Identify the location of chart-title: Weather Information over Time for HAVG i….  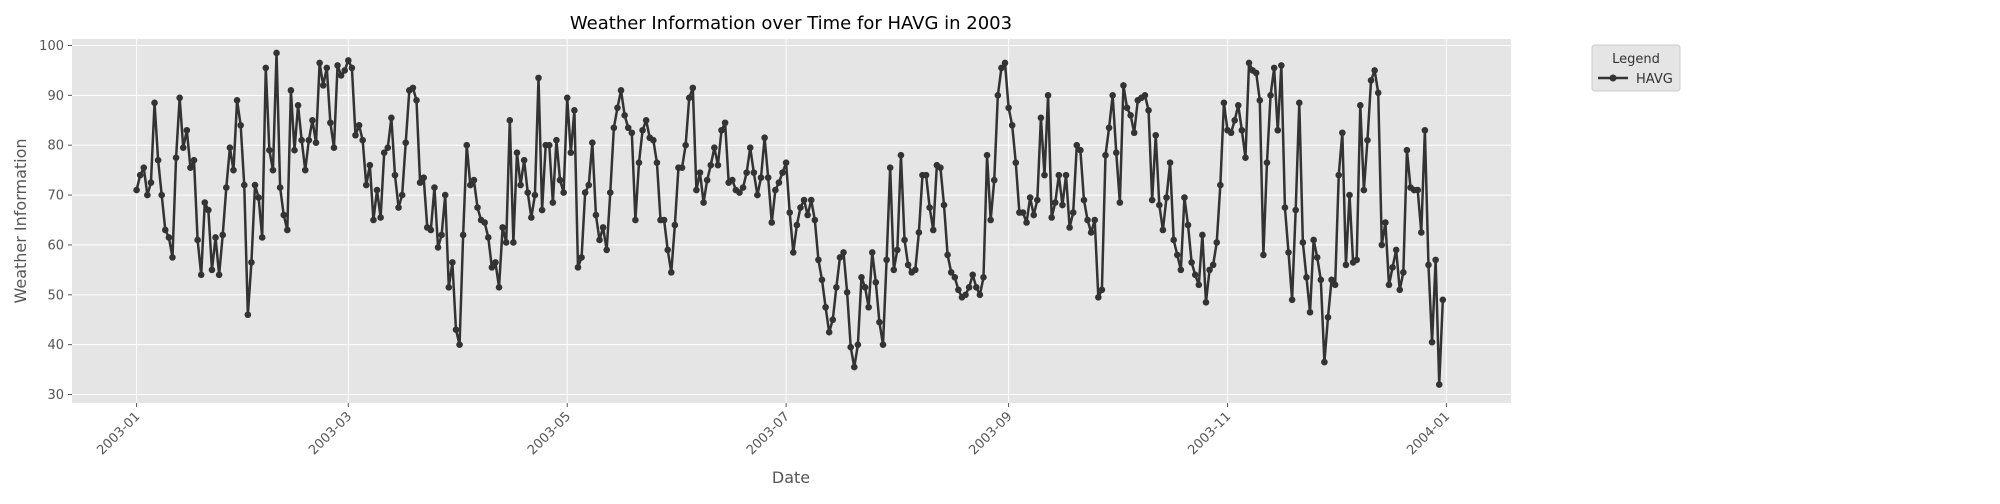
(791, 23).